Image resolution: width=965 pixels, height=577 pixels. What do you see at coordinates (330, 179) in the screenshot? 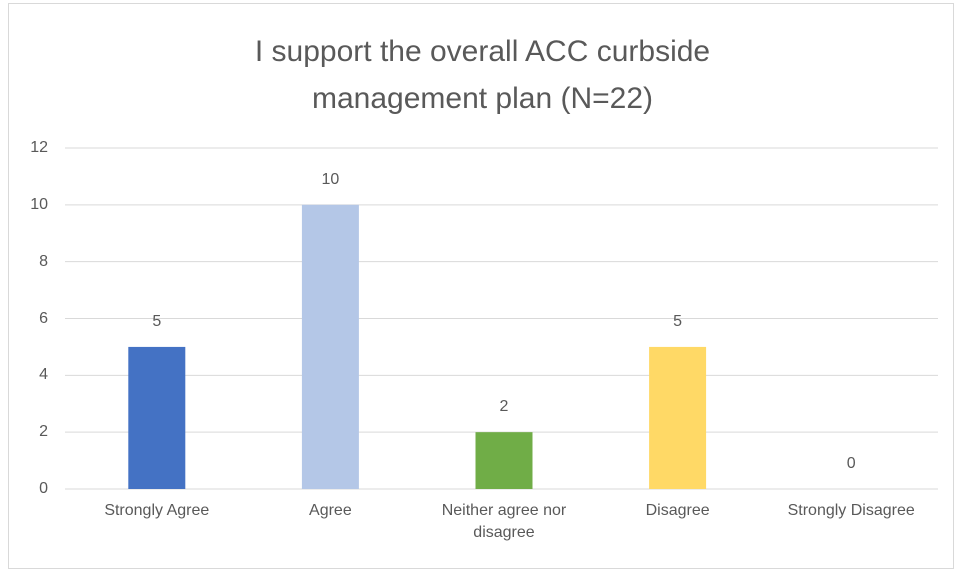
I see `data-label: 10` at bounding box center [330, 179].